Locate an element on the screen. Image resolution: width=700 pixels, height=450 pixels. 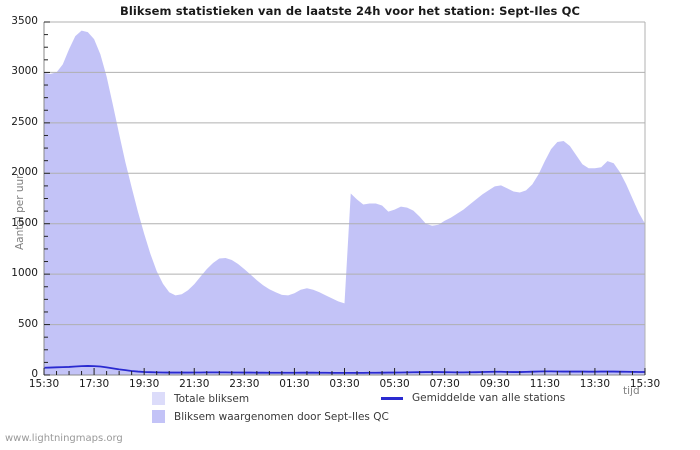
x-tick-label: 09:30 is located at coordinates (494, 384).